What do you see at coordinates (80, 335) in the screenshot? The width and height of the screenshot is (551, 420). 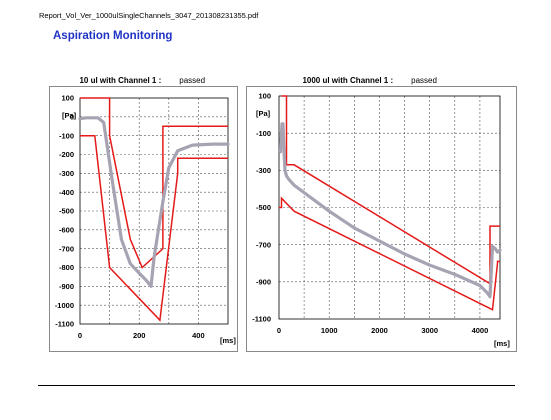 I see `chart-1-xtick-label: 0` at bounding box center [80, 335].